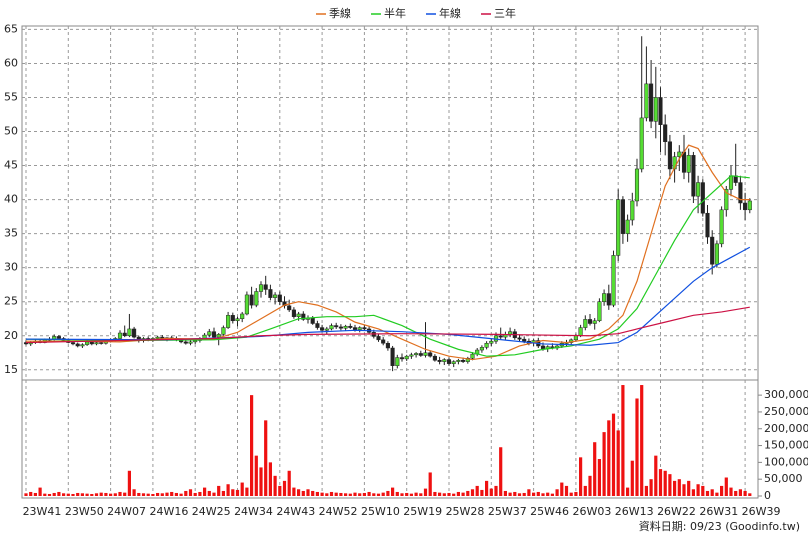 The height and width of the screenshot is (540, 808). Describe the element at coordinates (507, 511) in the screenshot. I see `x-tick-label: 25W37` at that location.